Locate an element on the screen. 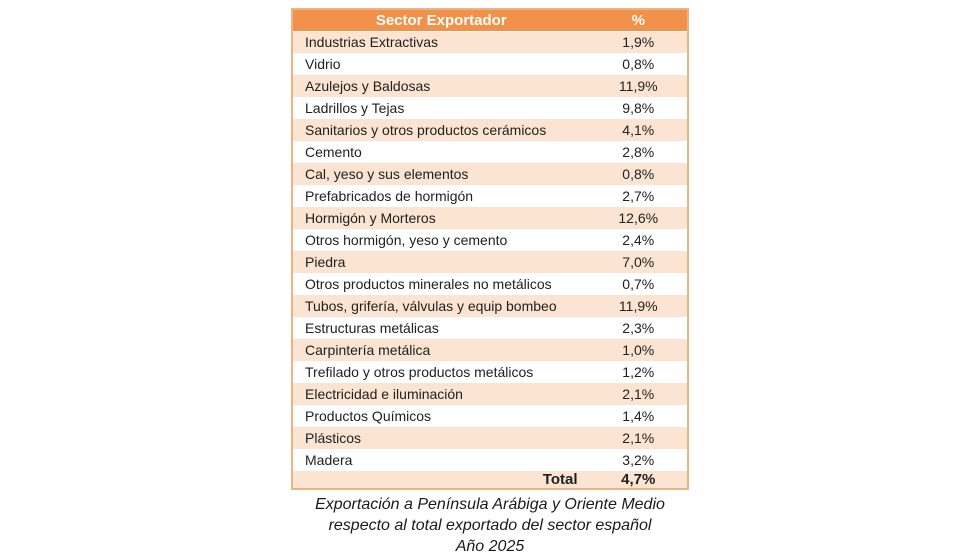 Image resolution: width=980 pixels, height=560 pixels. table-row: Cal, yeso y sus elementos 0,8% is located at coordinates (490, 174).